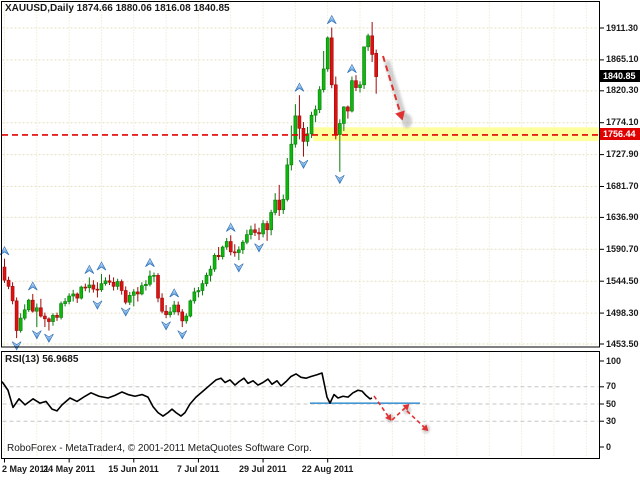 This screenshot has width=640, height=480. What do you see at coordinates (42, 359) in the screenshot?
I see `rsi-indicator-label: RSI(13) 56.9685` at bounding box center [42, 359].